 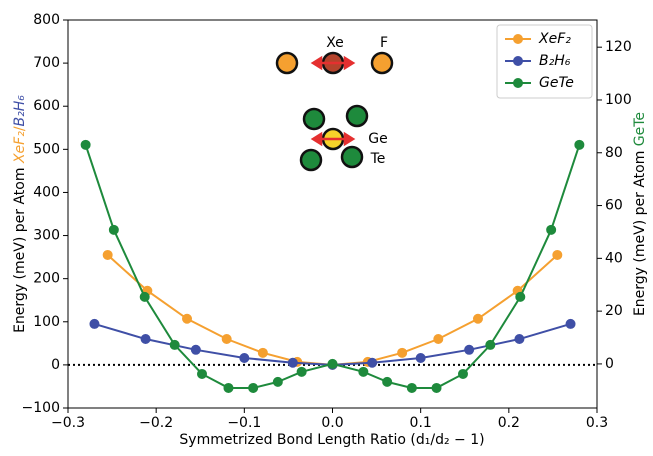 I want to click on y2-axis-label: Energy (meV) per Atom GeTe, so click(x=640, y=214).